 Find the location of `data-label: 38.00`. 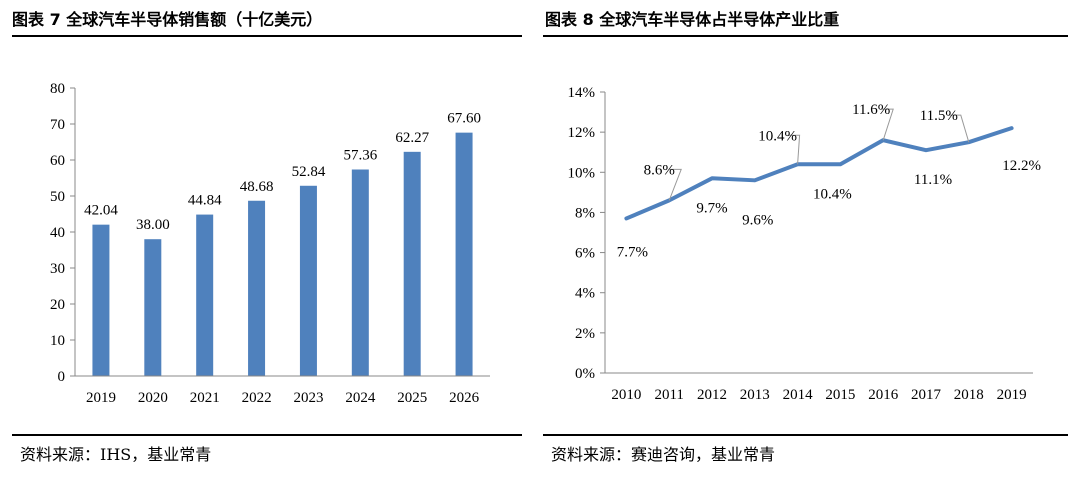

data-label: 38.00 is located at coordinates (153, 225).